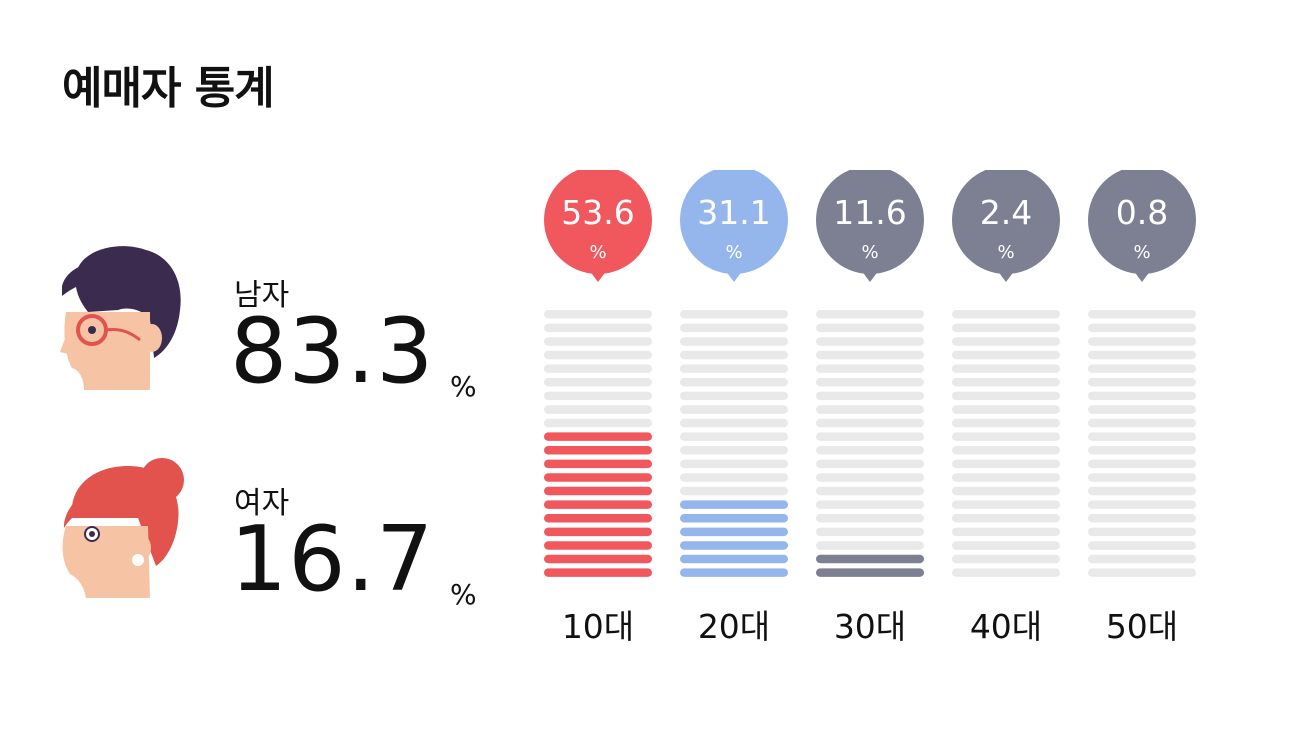  Describe the element at coordinates (1142, 626) in the screenshot. I see `category-label: 50대` at that location.